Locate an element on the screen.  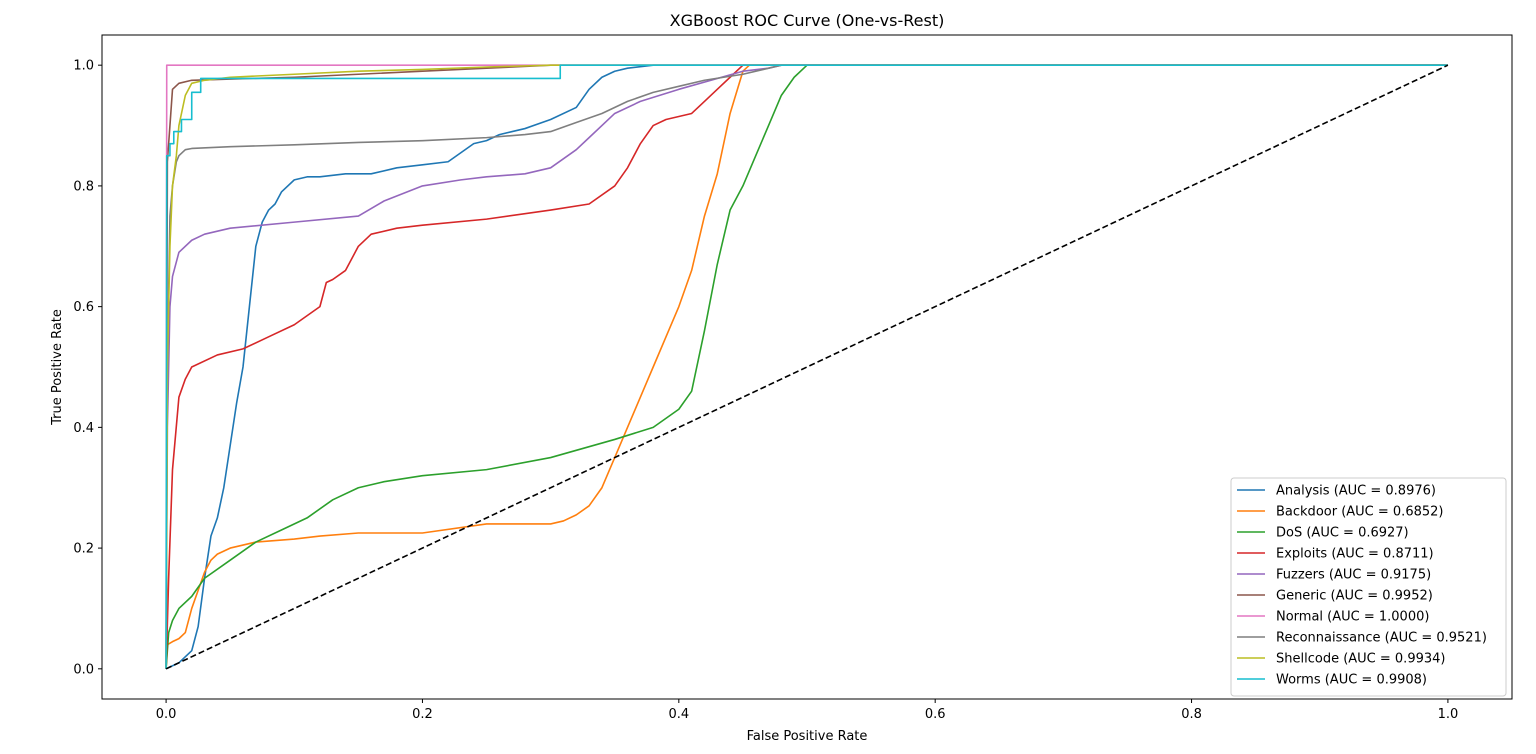
legend-label-analysis: Analysis (AUC = 0.8976) is located at coordinates (1356, 491).